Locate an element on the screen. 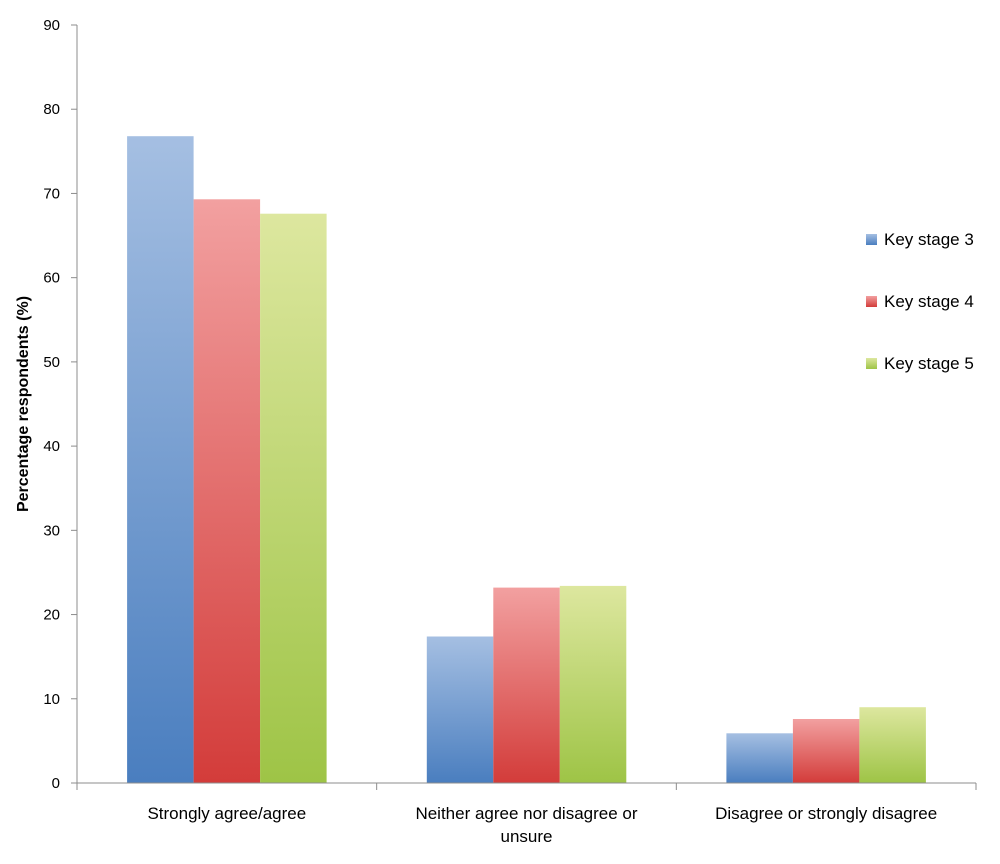  y-tick-label: 80 is located at coordinates (51, 109).